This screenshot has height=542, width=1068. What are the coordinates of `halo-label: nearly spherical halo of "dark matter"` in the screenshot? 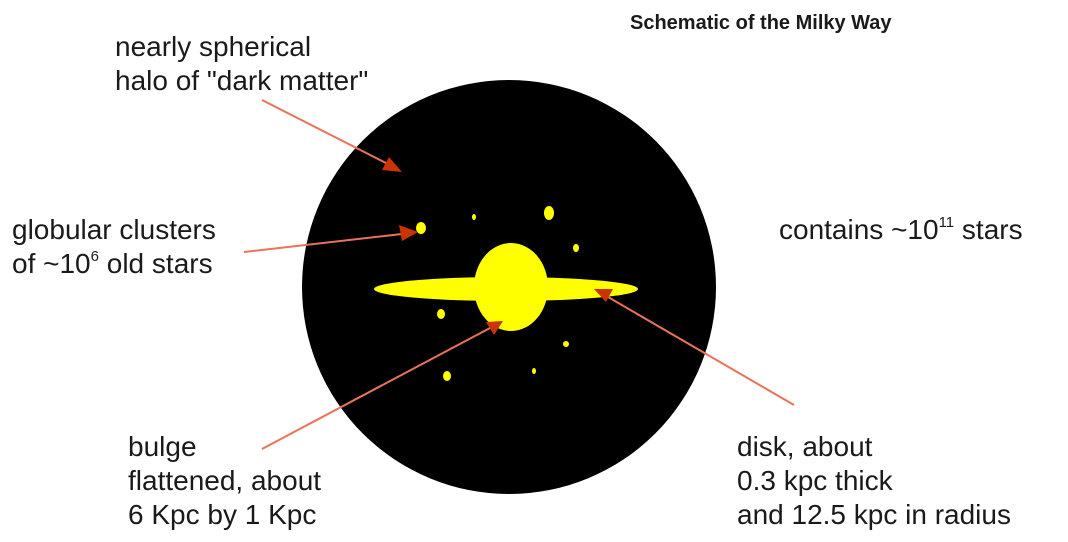 It's located at (241, 64).